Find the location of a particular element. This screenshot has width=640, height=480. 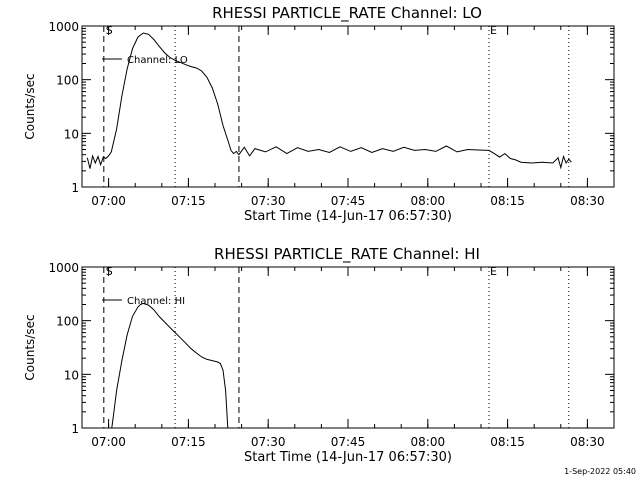

legend-label: Channel: LO is located at coordinates (157, 60).